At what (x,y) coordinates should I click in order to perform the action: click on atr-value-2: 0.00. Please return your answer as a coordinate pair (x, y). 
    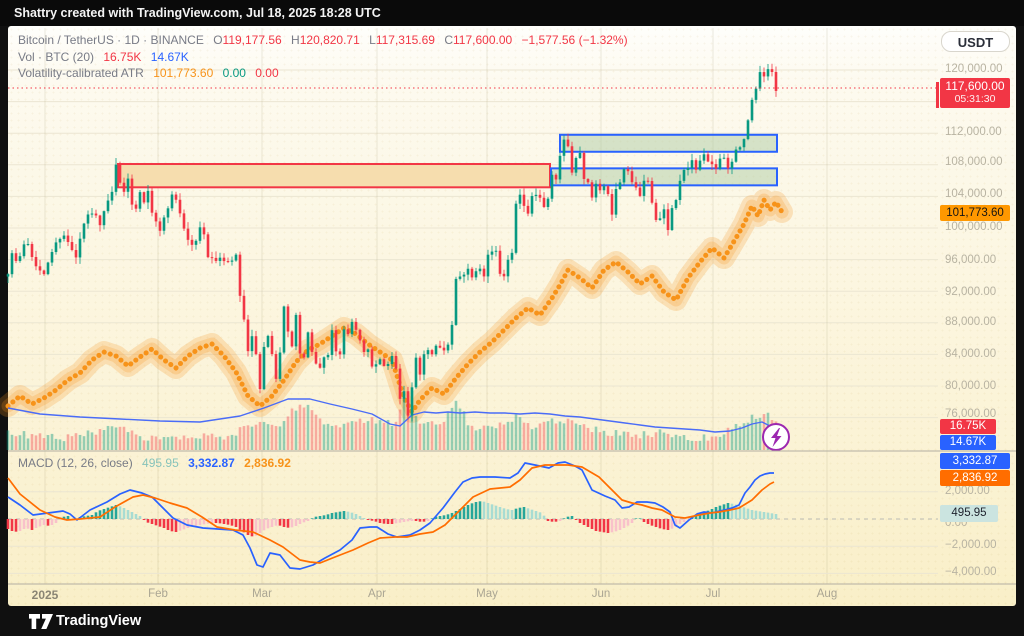
    Looking at the image, I should click on (234, 73).